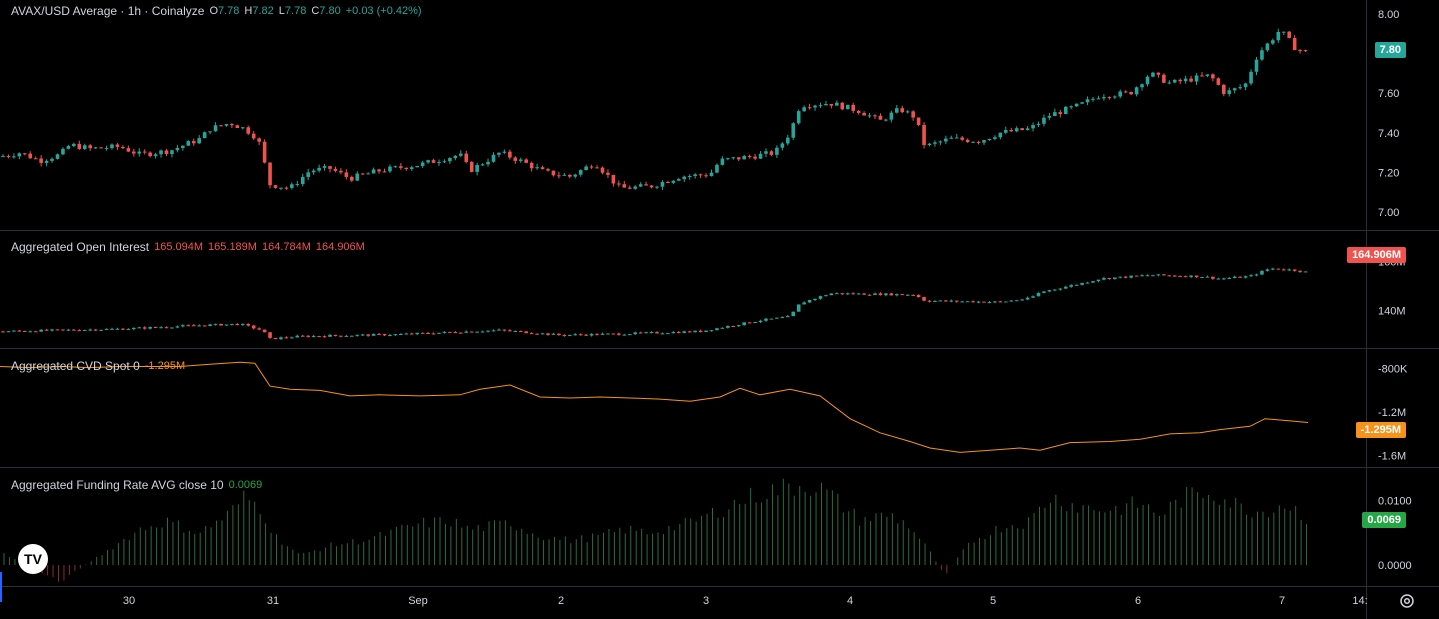  Describe the element at coordinates (179, 247) in the screenshot. I see `oi-open: 165.094M` at that location.